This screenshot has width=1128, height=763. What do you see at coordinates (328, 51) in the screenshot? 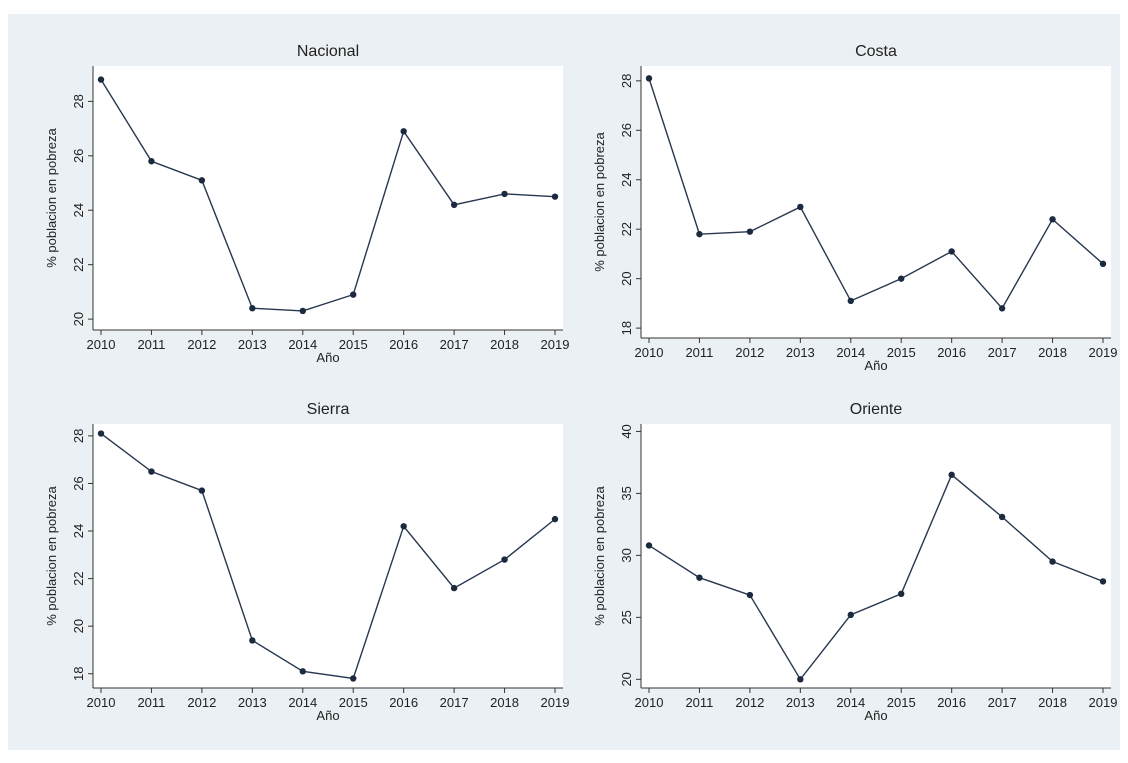
I see `panel-title: Nacional` at bounding box center [328, 51].